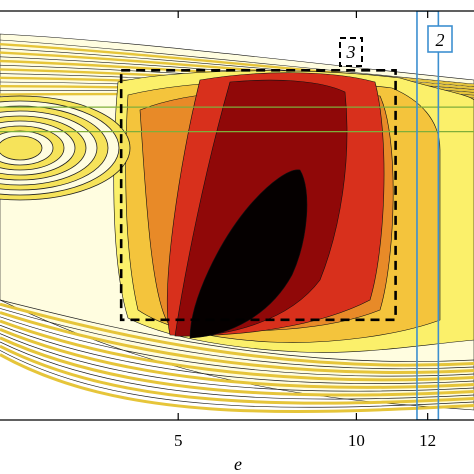 The image size is (474, 474). I want to click on region-2-label-group: 2, so click(440, 39).